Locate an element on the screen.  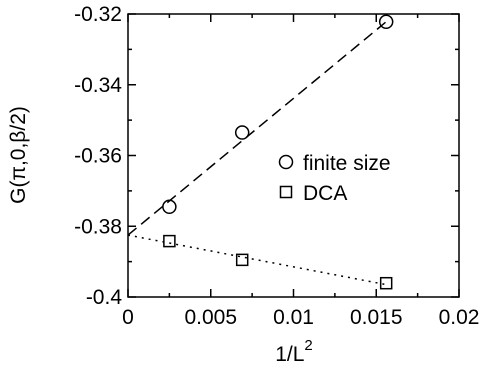
y-tick-label: -0.38 is located at coordinates (98, 226).